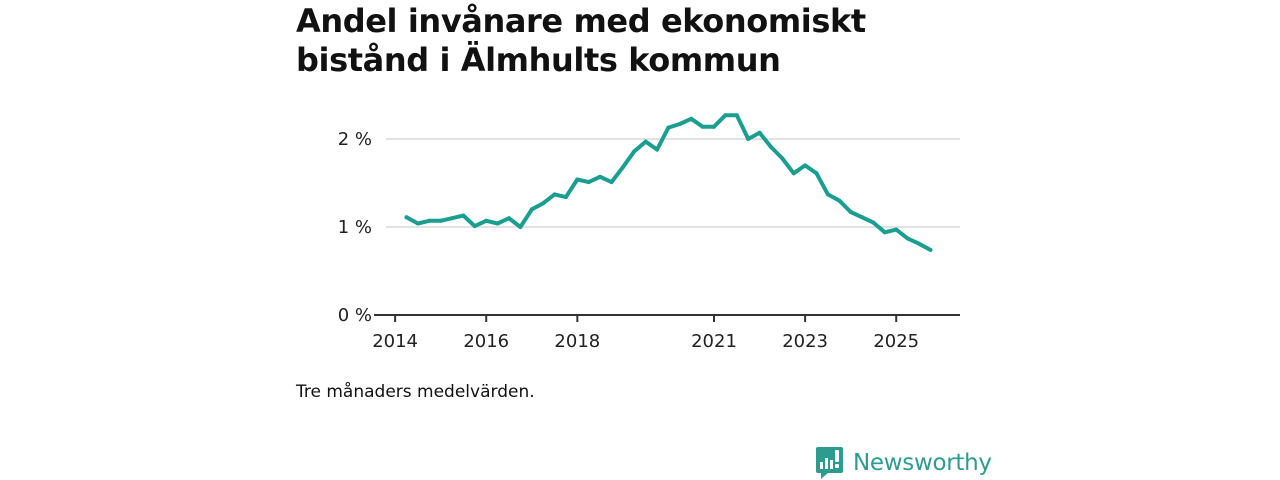 This screenshot has width=1280, height=480. What do you see at coordinates (395, 341) in the screenshot?
I see `x-tick-label: 2014` at bounding box center [395, 341].